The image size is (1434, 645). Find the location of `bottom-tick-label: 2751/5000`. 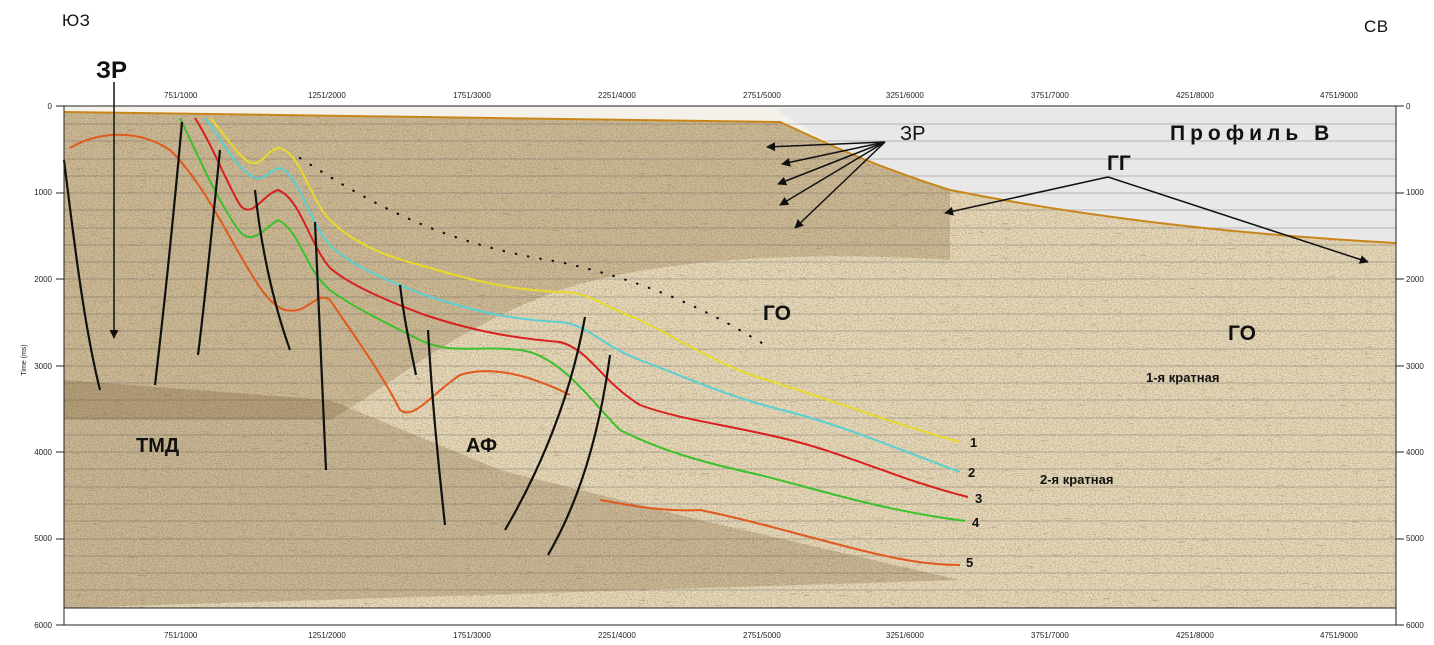

bottom-tick-label: 2751/5000 is located at coordinates (762, 635).